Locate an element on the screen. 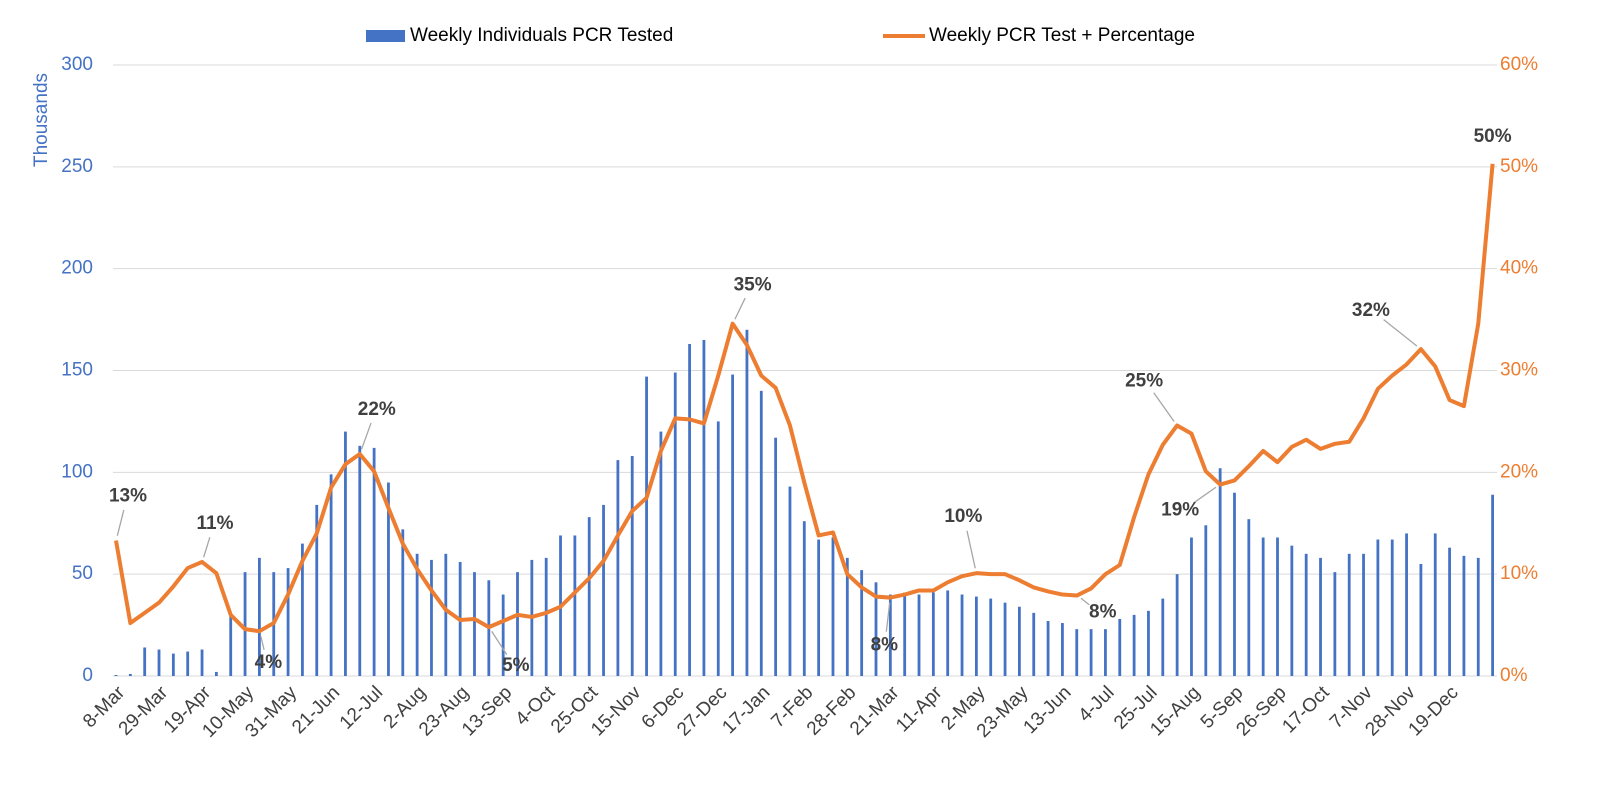  x-tick-label: 12-Jul is located at coordinates (361, 707).